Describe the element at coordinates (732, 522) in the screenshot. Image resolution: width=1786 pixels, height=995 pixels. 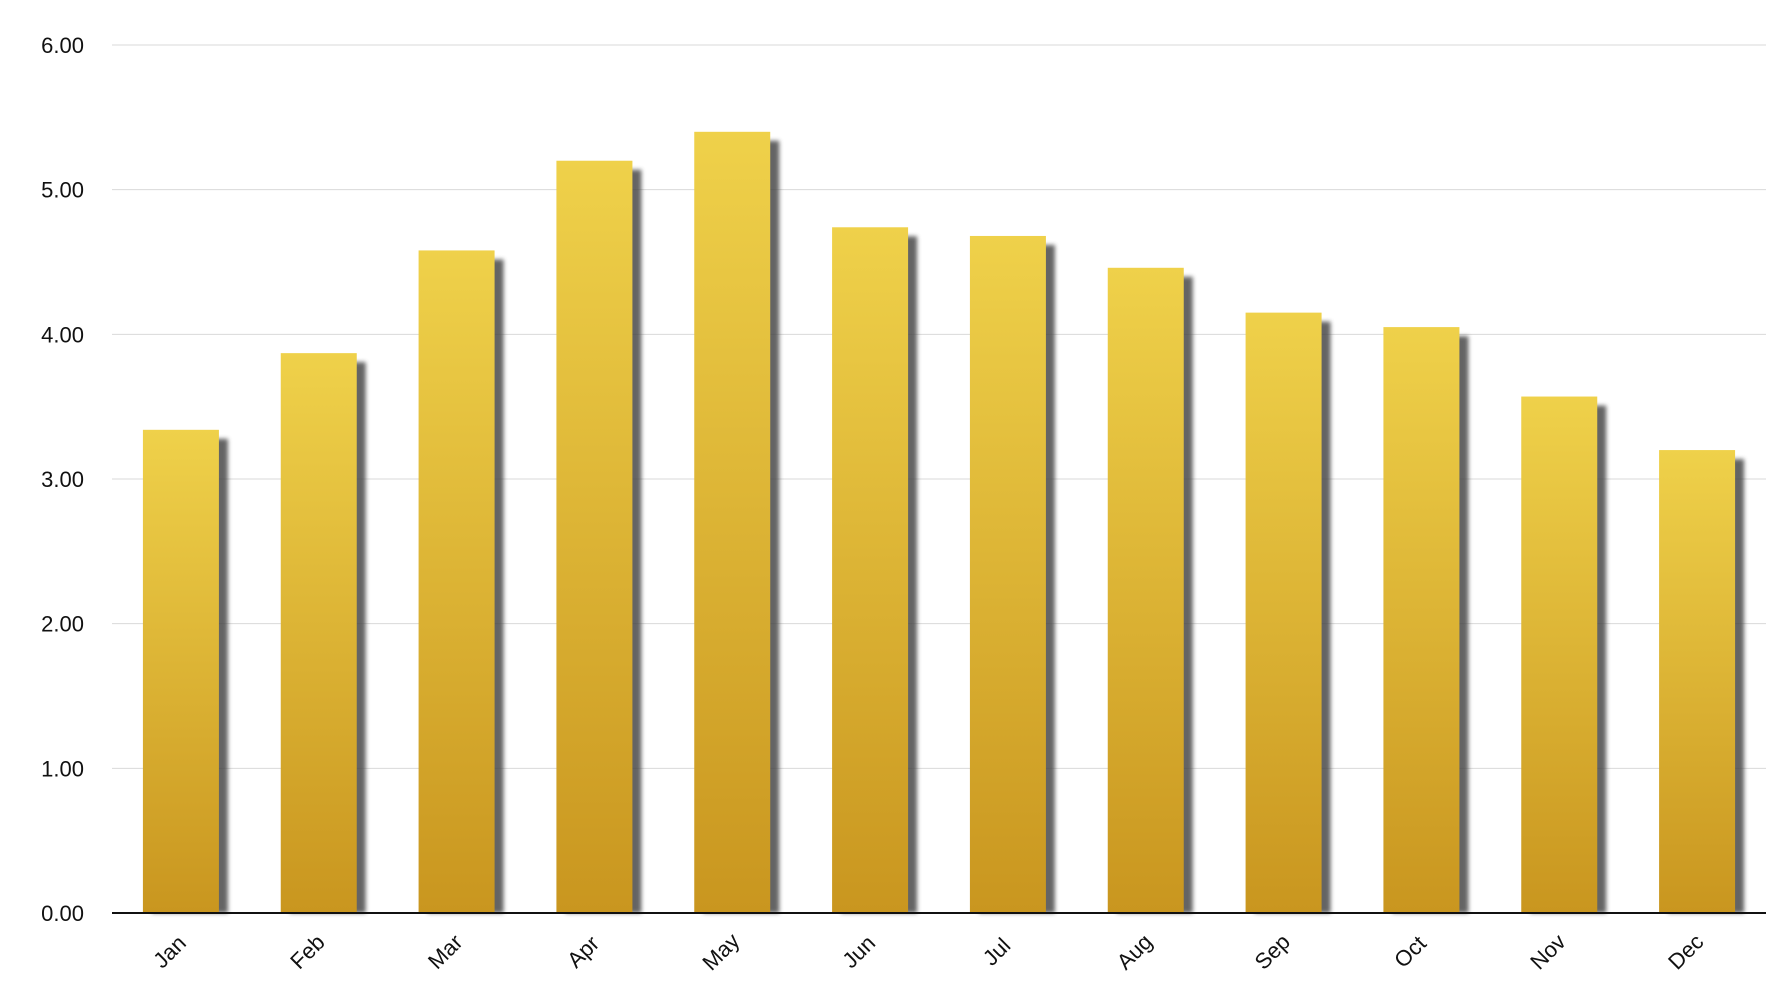
I see `bar-may` at that location.